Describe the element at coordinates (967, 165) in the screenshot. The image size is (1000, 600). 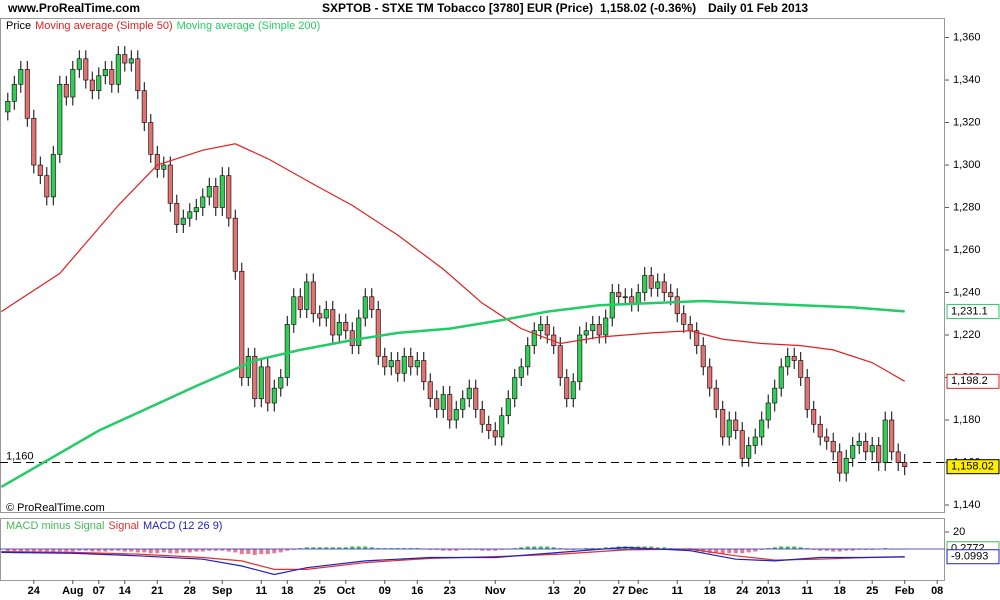
I see `y-tick-label: 1,300` at that location.